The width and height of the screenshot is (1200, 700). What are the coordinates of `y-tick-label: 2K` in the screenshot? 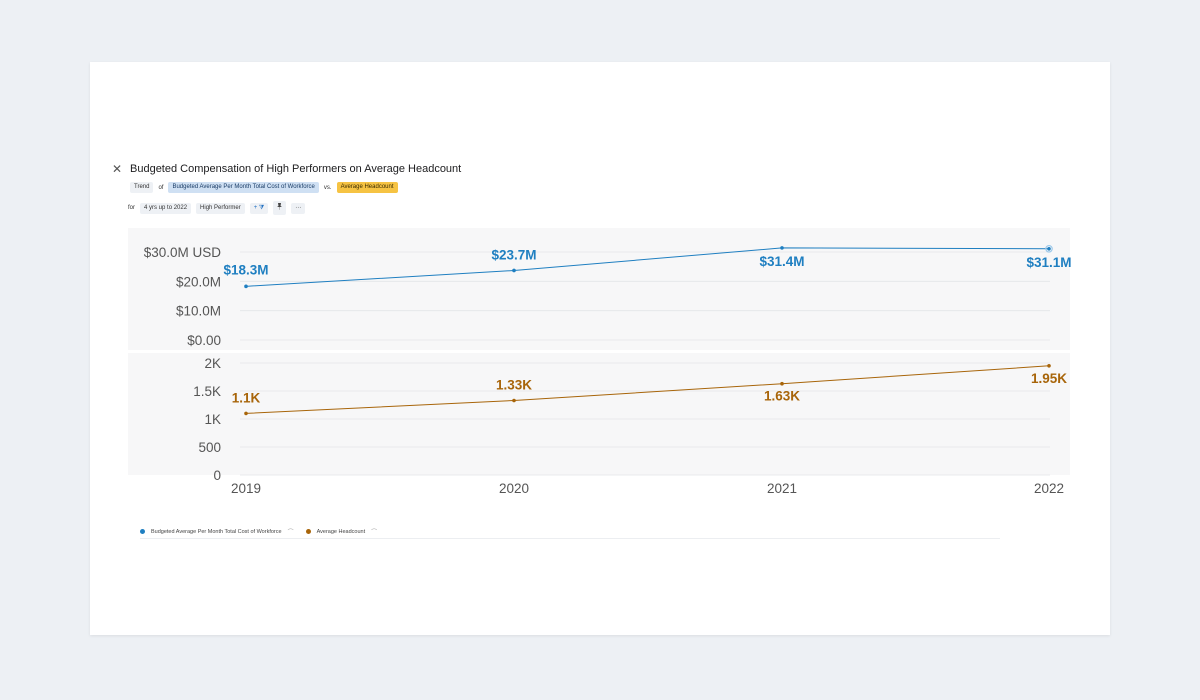 It's located at (212, 363).